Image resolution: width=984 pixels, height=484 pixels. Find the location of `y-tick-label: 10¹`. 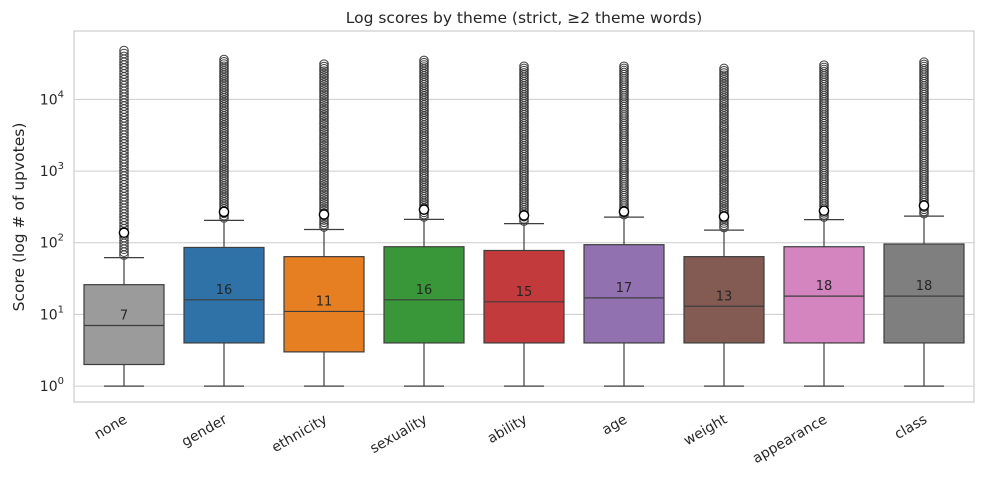

y-tick-label: 10¹ is located at coordinates (52, 313).